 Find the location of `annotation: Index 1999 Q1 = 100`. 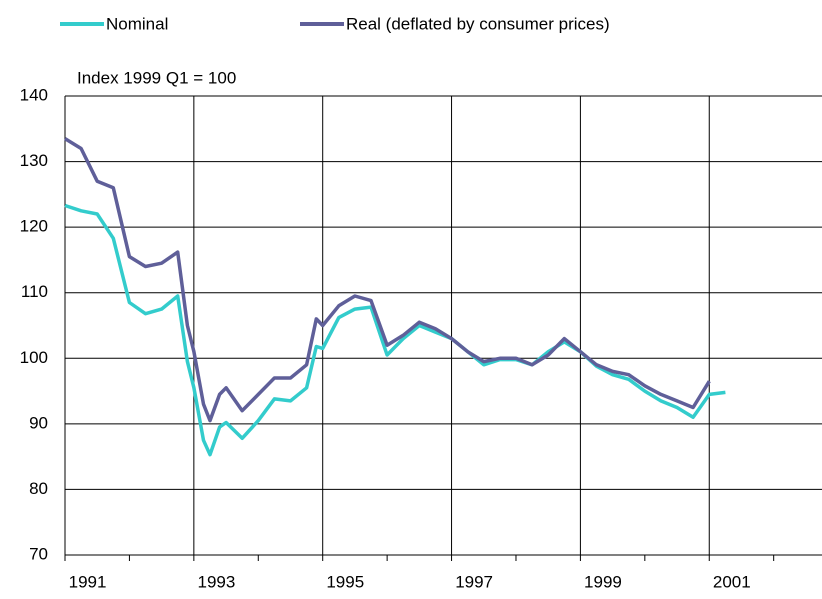

annotation: Index 1999 Q1 = 100 is located at coordinates (156, 77).